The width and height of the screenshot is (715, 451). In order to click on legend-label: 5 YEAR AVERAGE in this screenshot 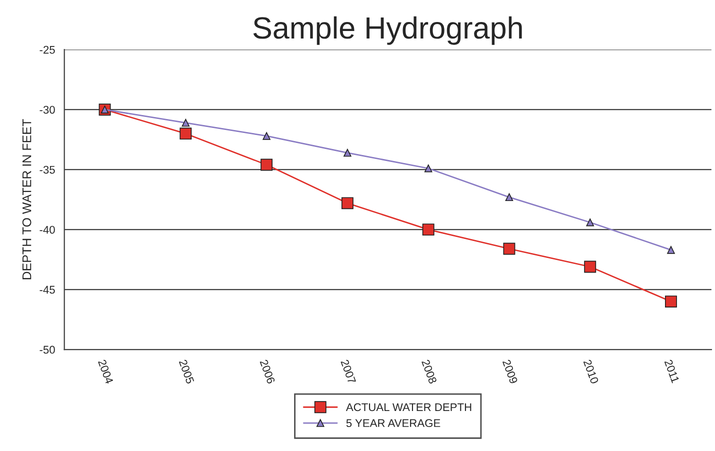, I will do `click(393, 423)`.